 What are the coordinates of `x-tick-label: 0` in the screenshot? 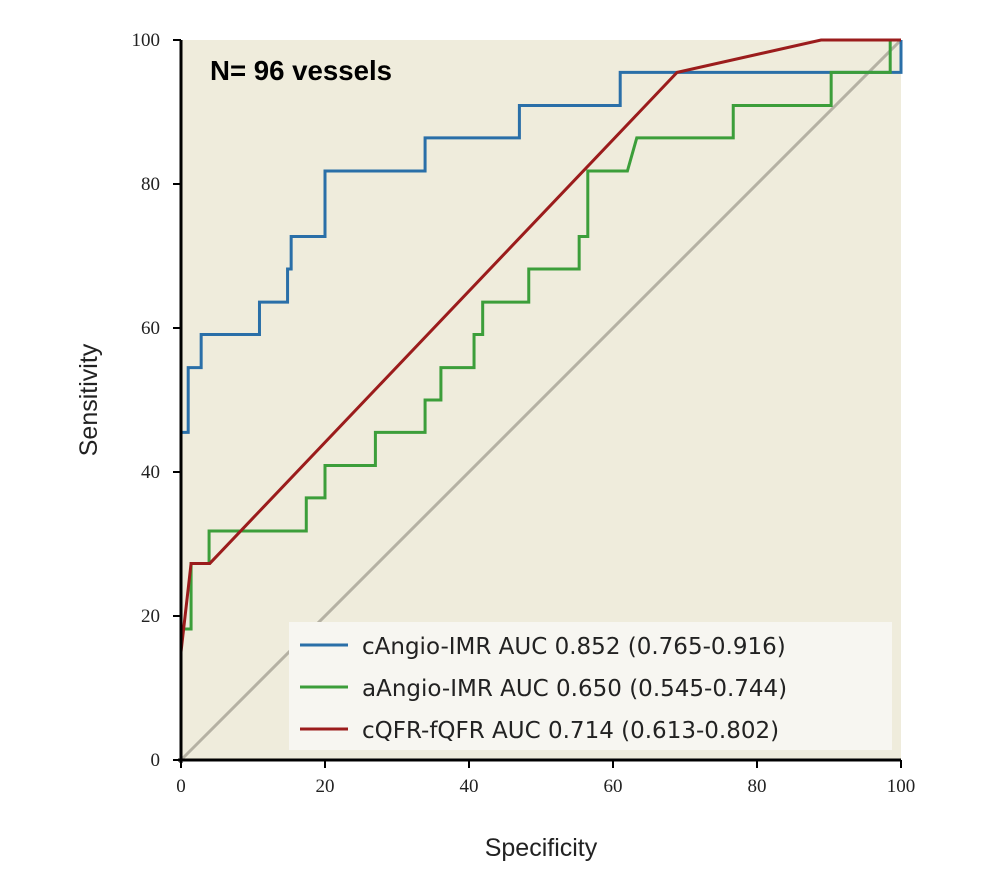 It's located at (181, 786).